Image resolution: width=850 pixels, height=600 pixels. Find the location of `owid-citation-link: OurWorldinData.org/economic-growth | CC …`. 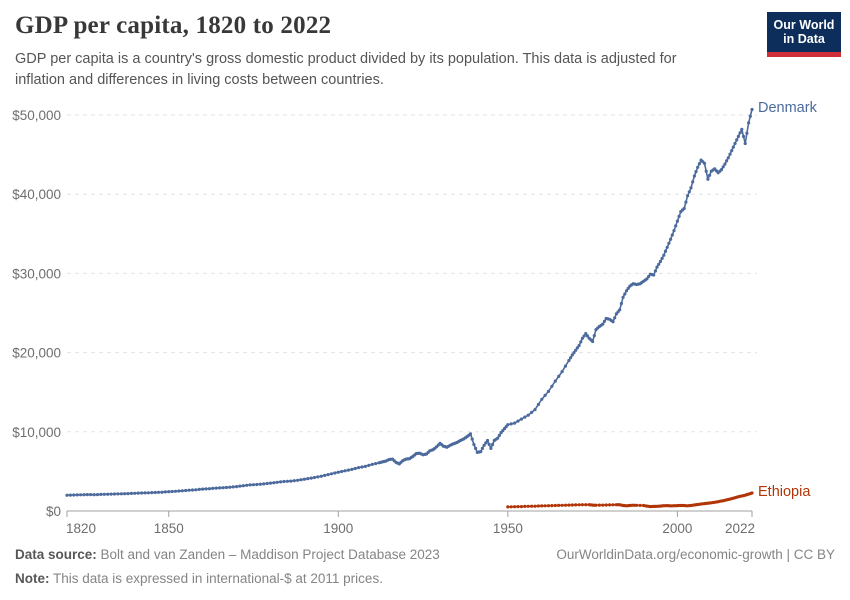

owid-citation-link: OurWorldinData.org/economic-growth | CC … is located at coordinates (695, 554).